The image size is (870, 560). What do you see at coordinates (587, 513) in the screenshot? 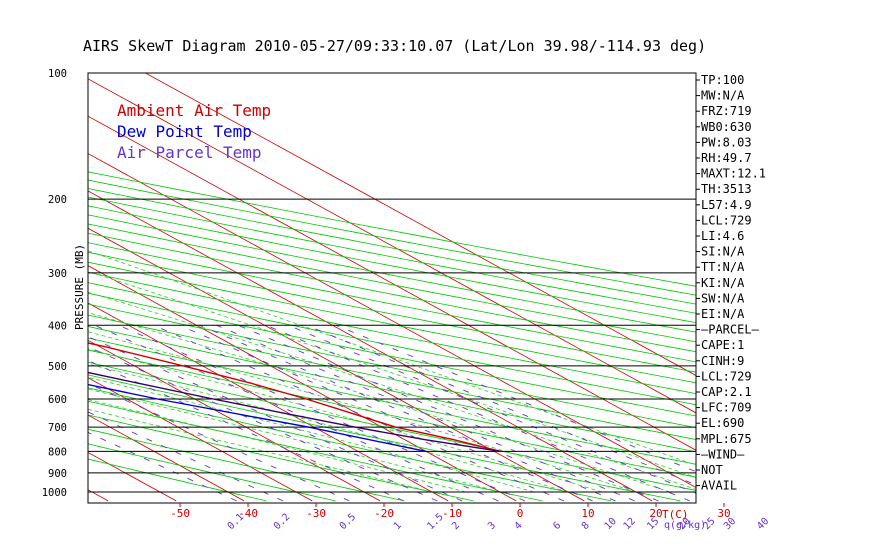
I see `bottom-temp-tick-label: 10` at bounding box center [587, 513].